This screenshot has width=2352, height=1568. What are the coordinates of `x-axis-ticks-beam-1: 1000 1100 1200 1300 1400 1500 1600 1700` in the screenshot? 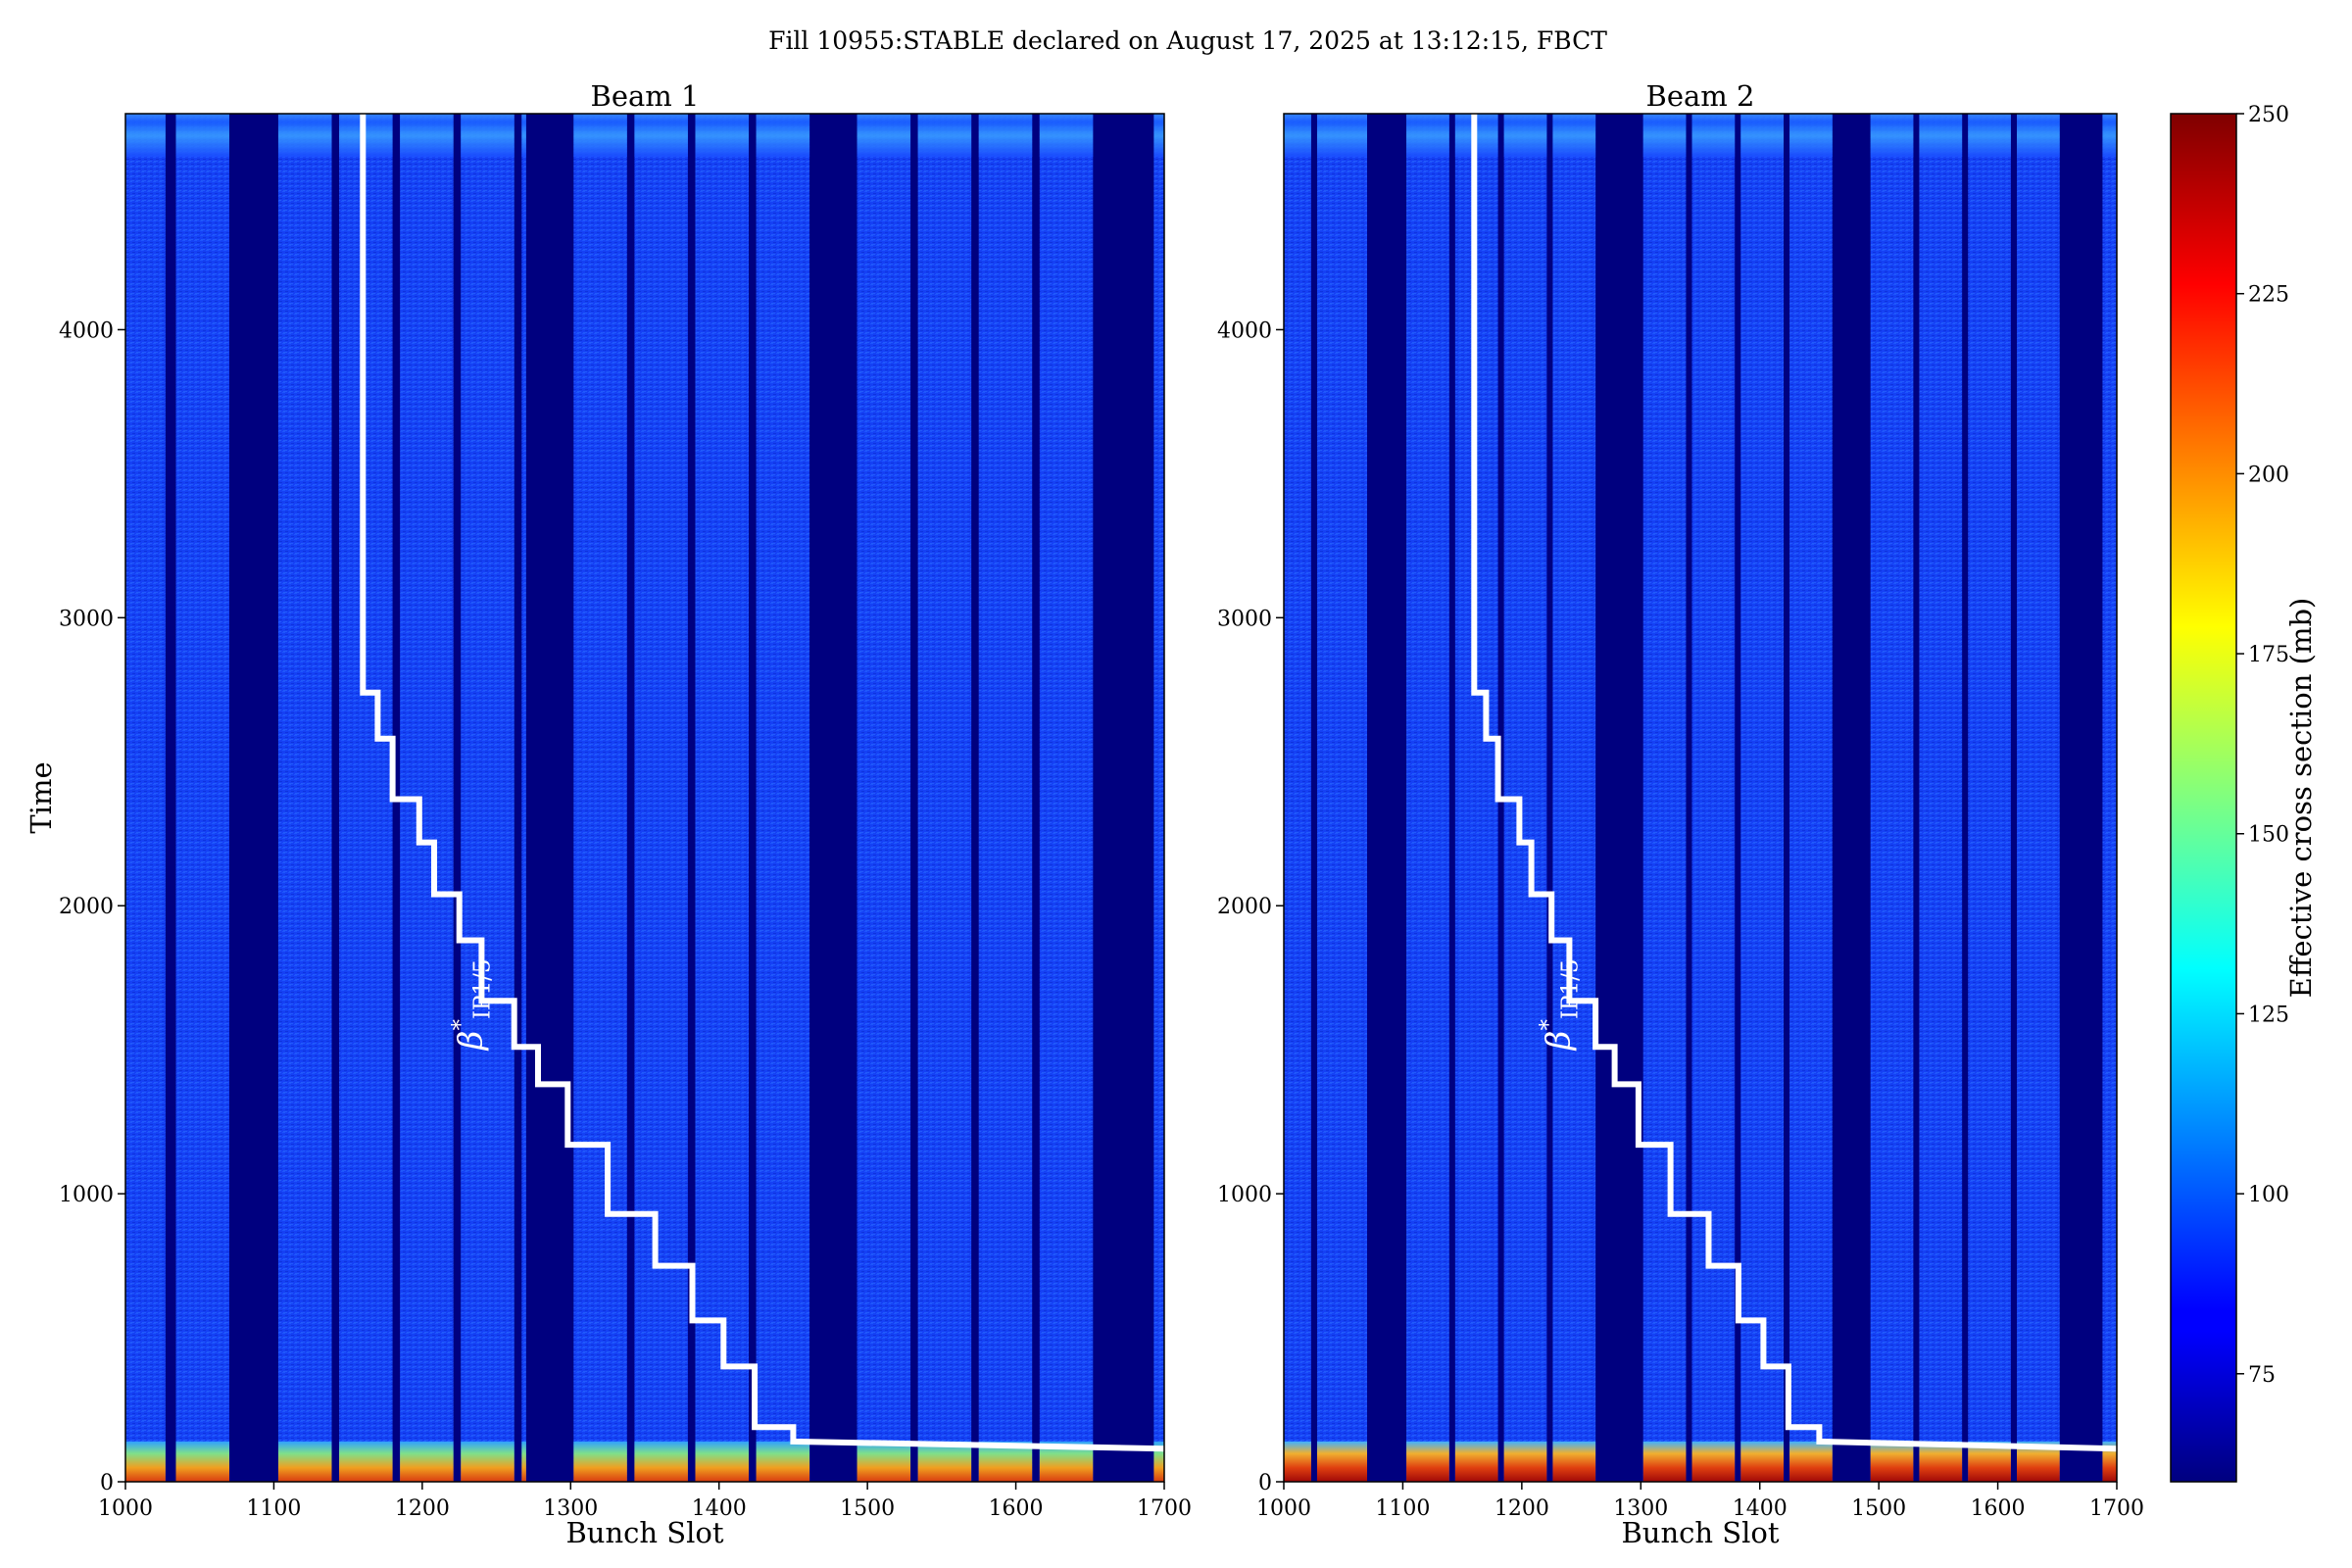 It's located at (645, 1501).